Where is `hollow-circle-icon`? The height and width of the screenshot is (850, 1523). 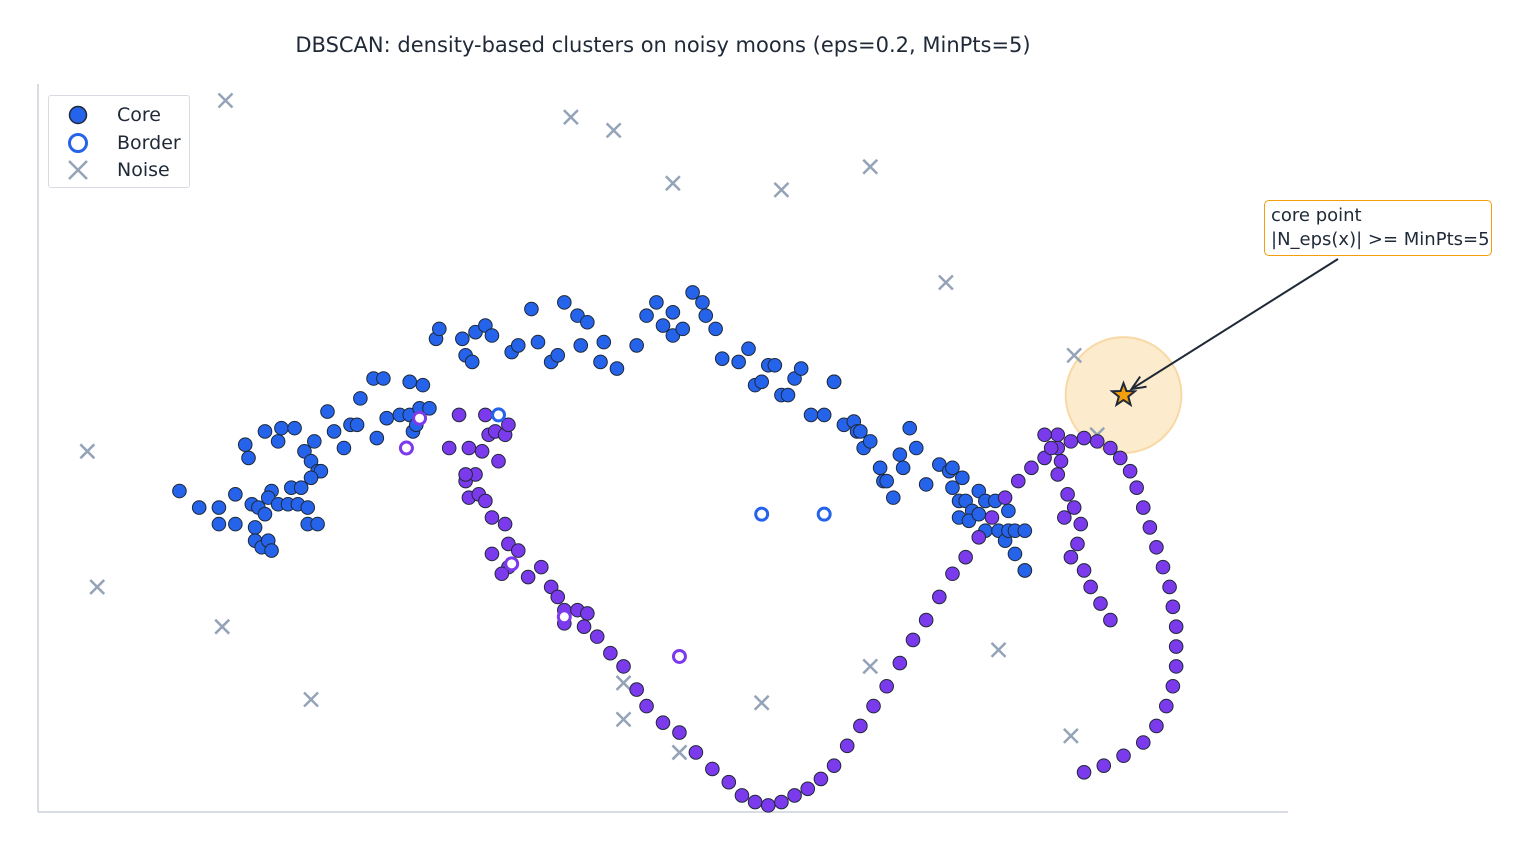 hollow-circle-icon is located at coordinates (78, 143).